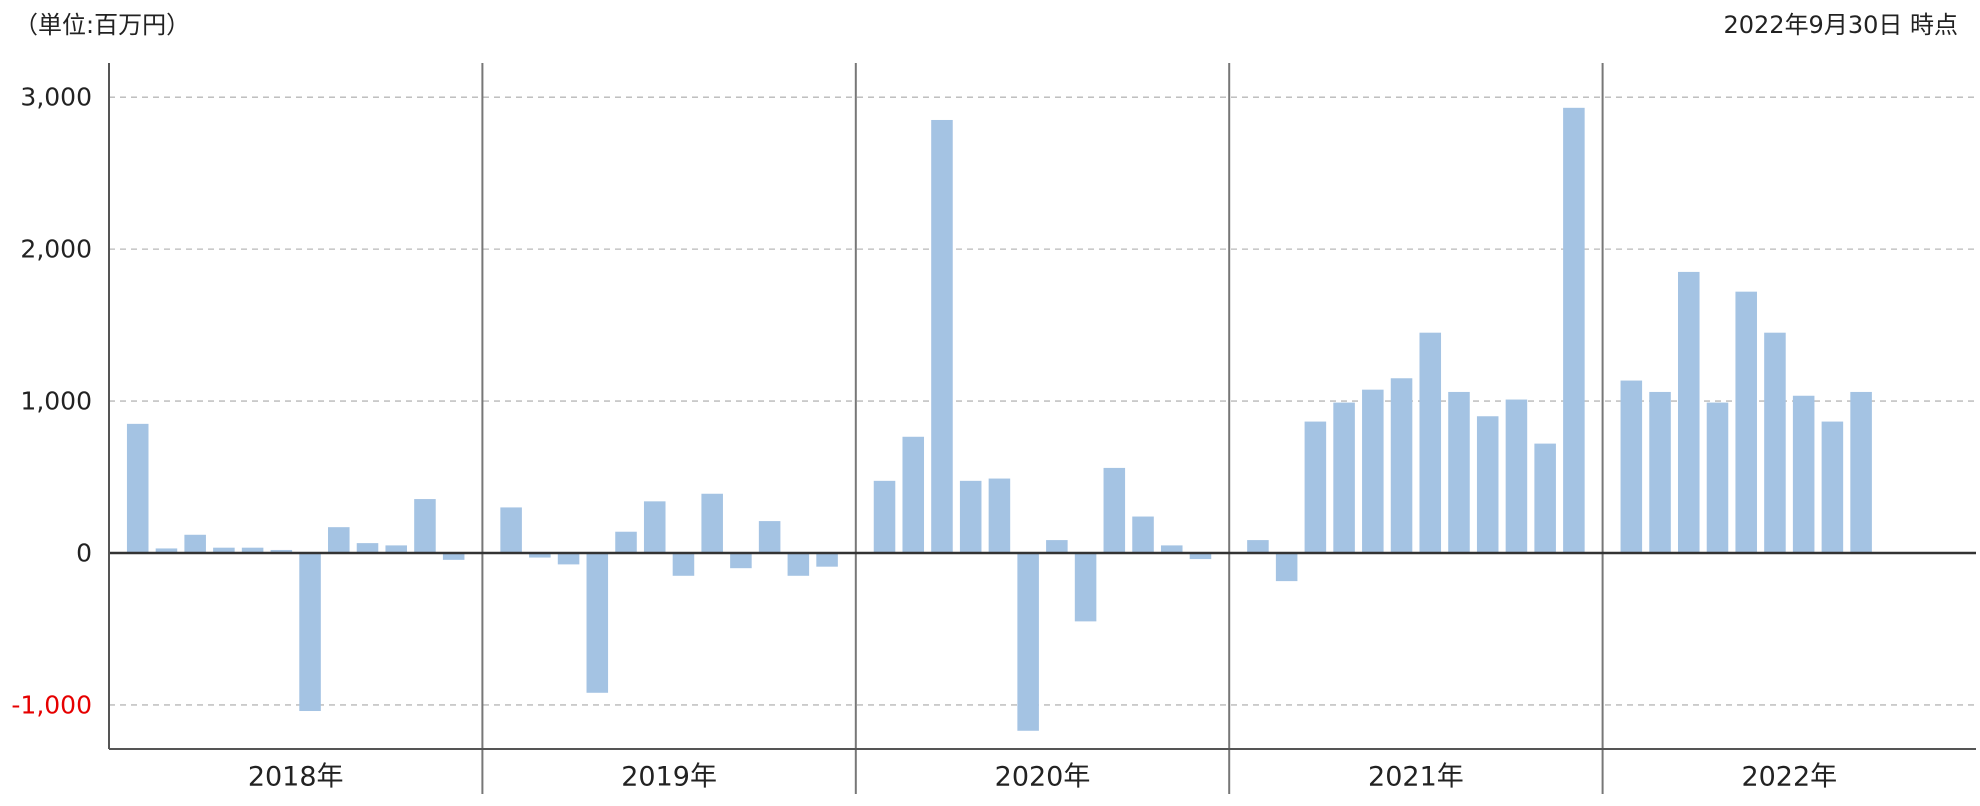 This screenshot has width=1980, height=806. I want to click on x-group-label: 2020年, so click(1043, 777).